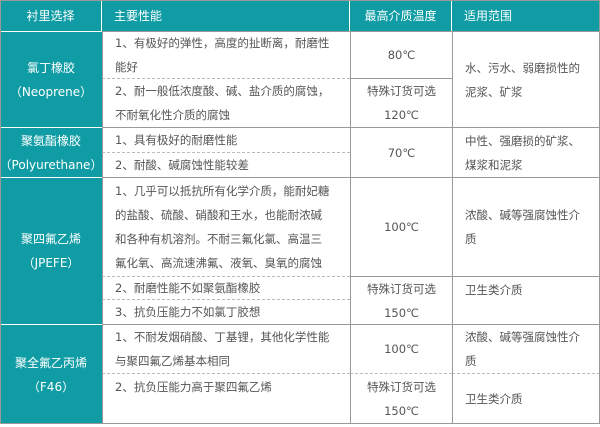 The image size is (600, 427). I want to click on cell-line: 1、具有极好的耐磨性能, so click(176, 140).